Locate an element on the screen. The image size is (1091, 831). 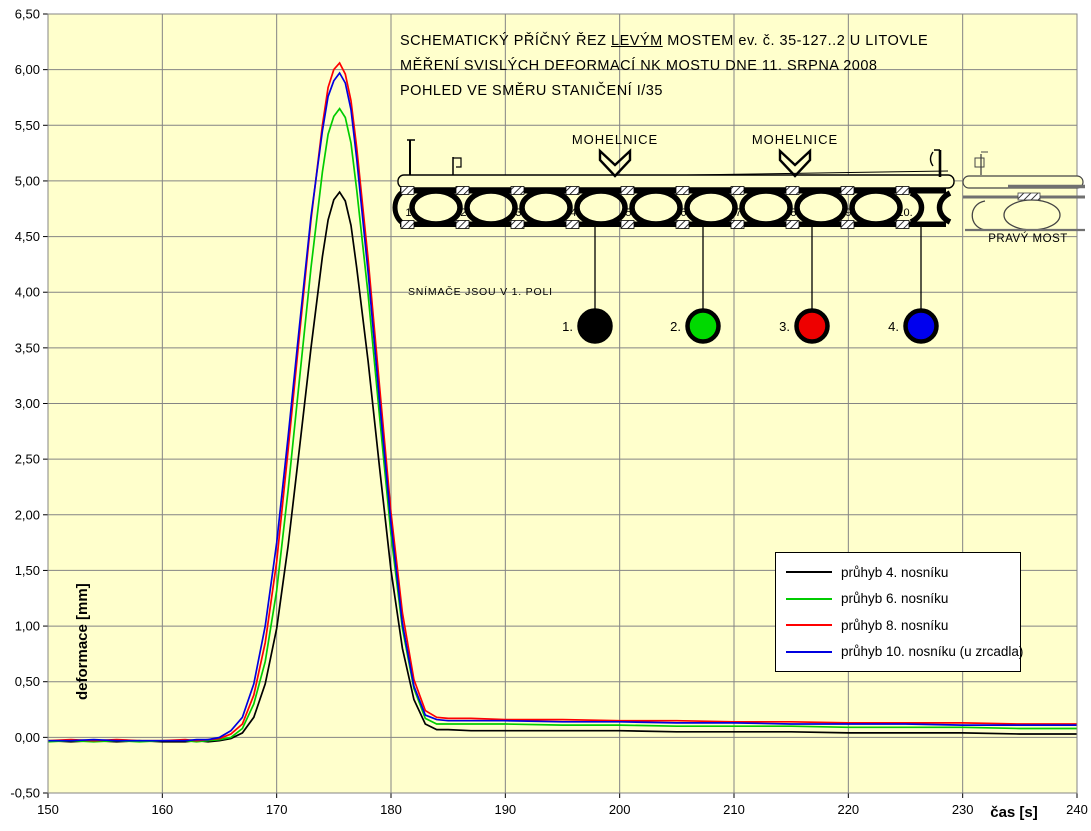
y-tick-label: 6,50 is located at coordinates (27, 14).